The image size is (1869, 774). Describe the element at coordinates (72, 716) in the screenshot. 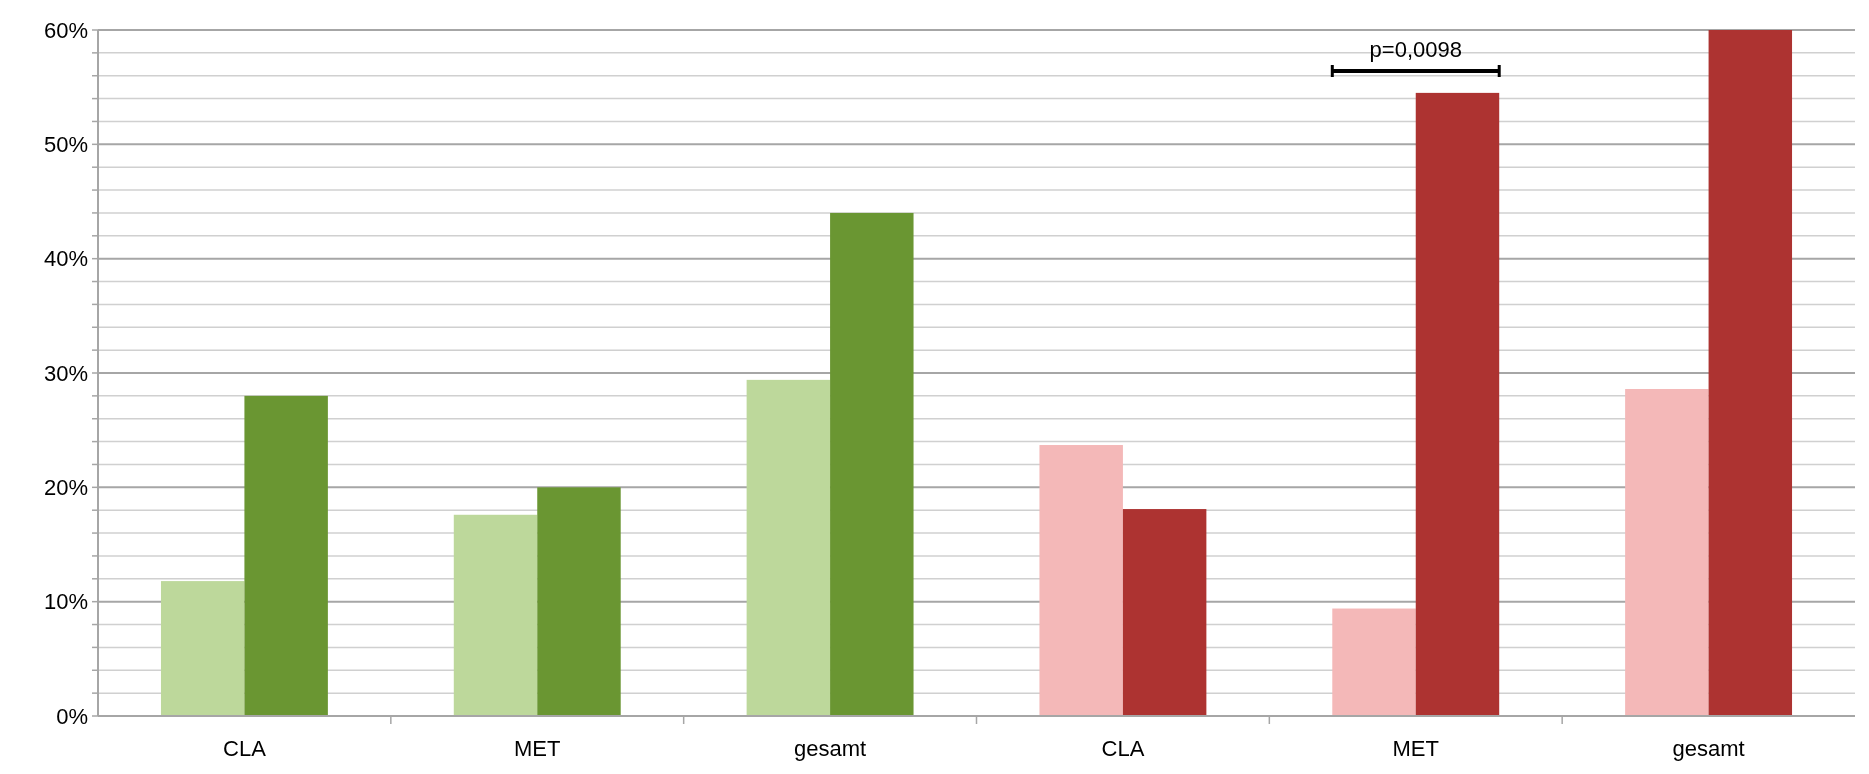

I see `y-tick-label: 0%` at that location.